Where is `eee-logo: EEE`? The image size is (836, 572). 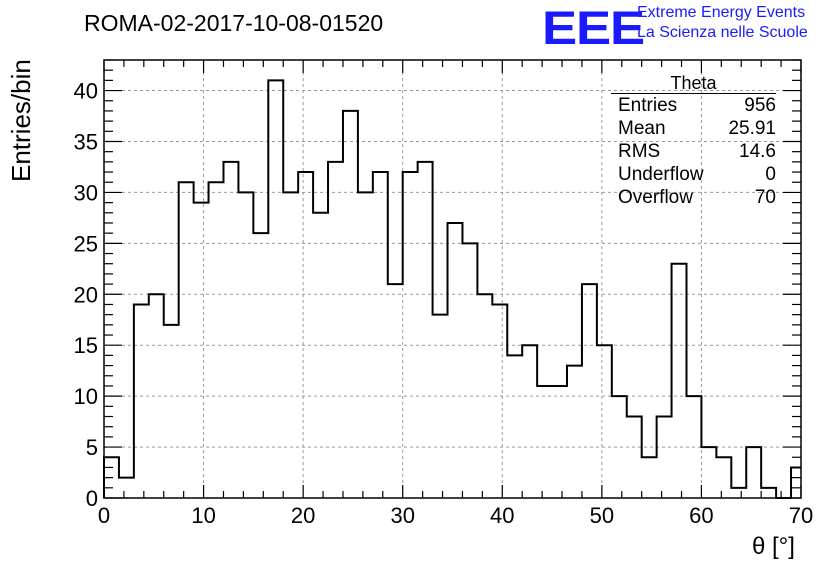 eee-logo: EEE is located at coordinates (593, 27).